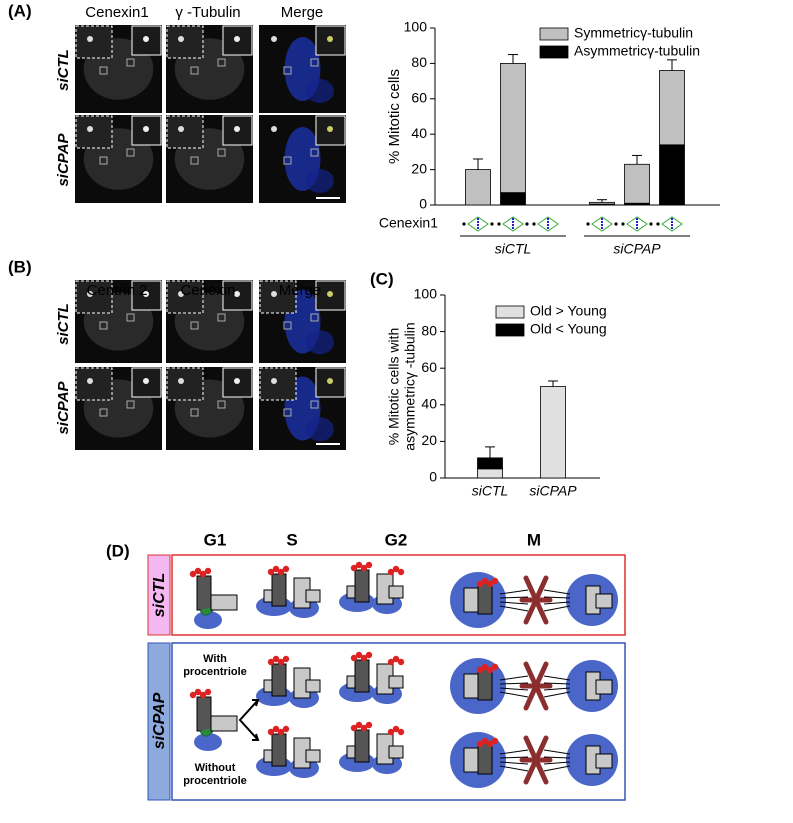 The width and height of the screenshot is (793, 823). What do you see at coordinates (568, 329) in the screenshot?
I see `legend-label: Old < Young` at bounding box center [568, 329].